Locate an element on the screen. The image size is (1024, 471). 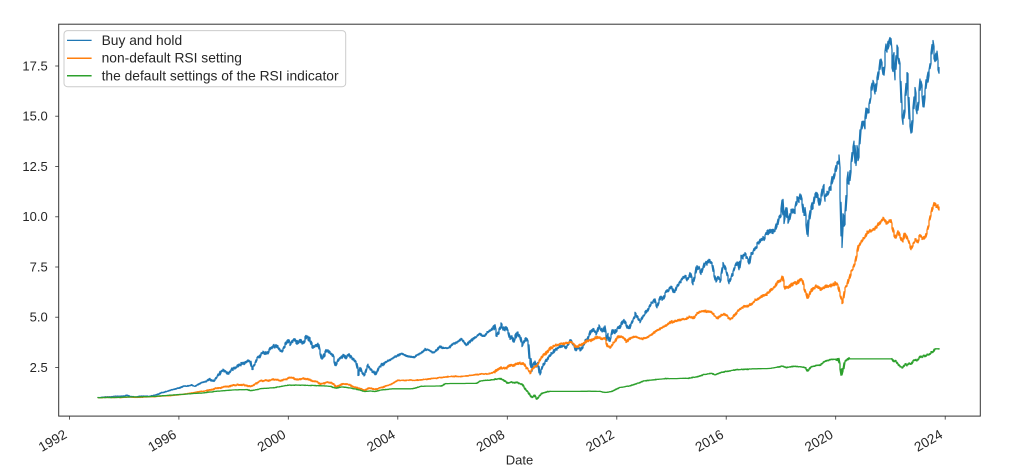
svg-text: 15.0 is located at coordinates (34, 116).